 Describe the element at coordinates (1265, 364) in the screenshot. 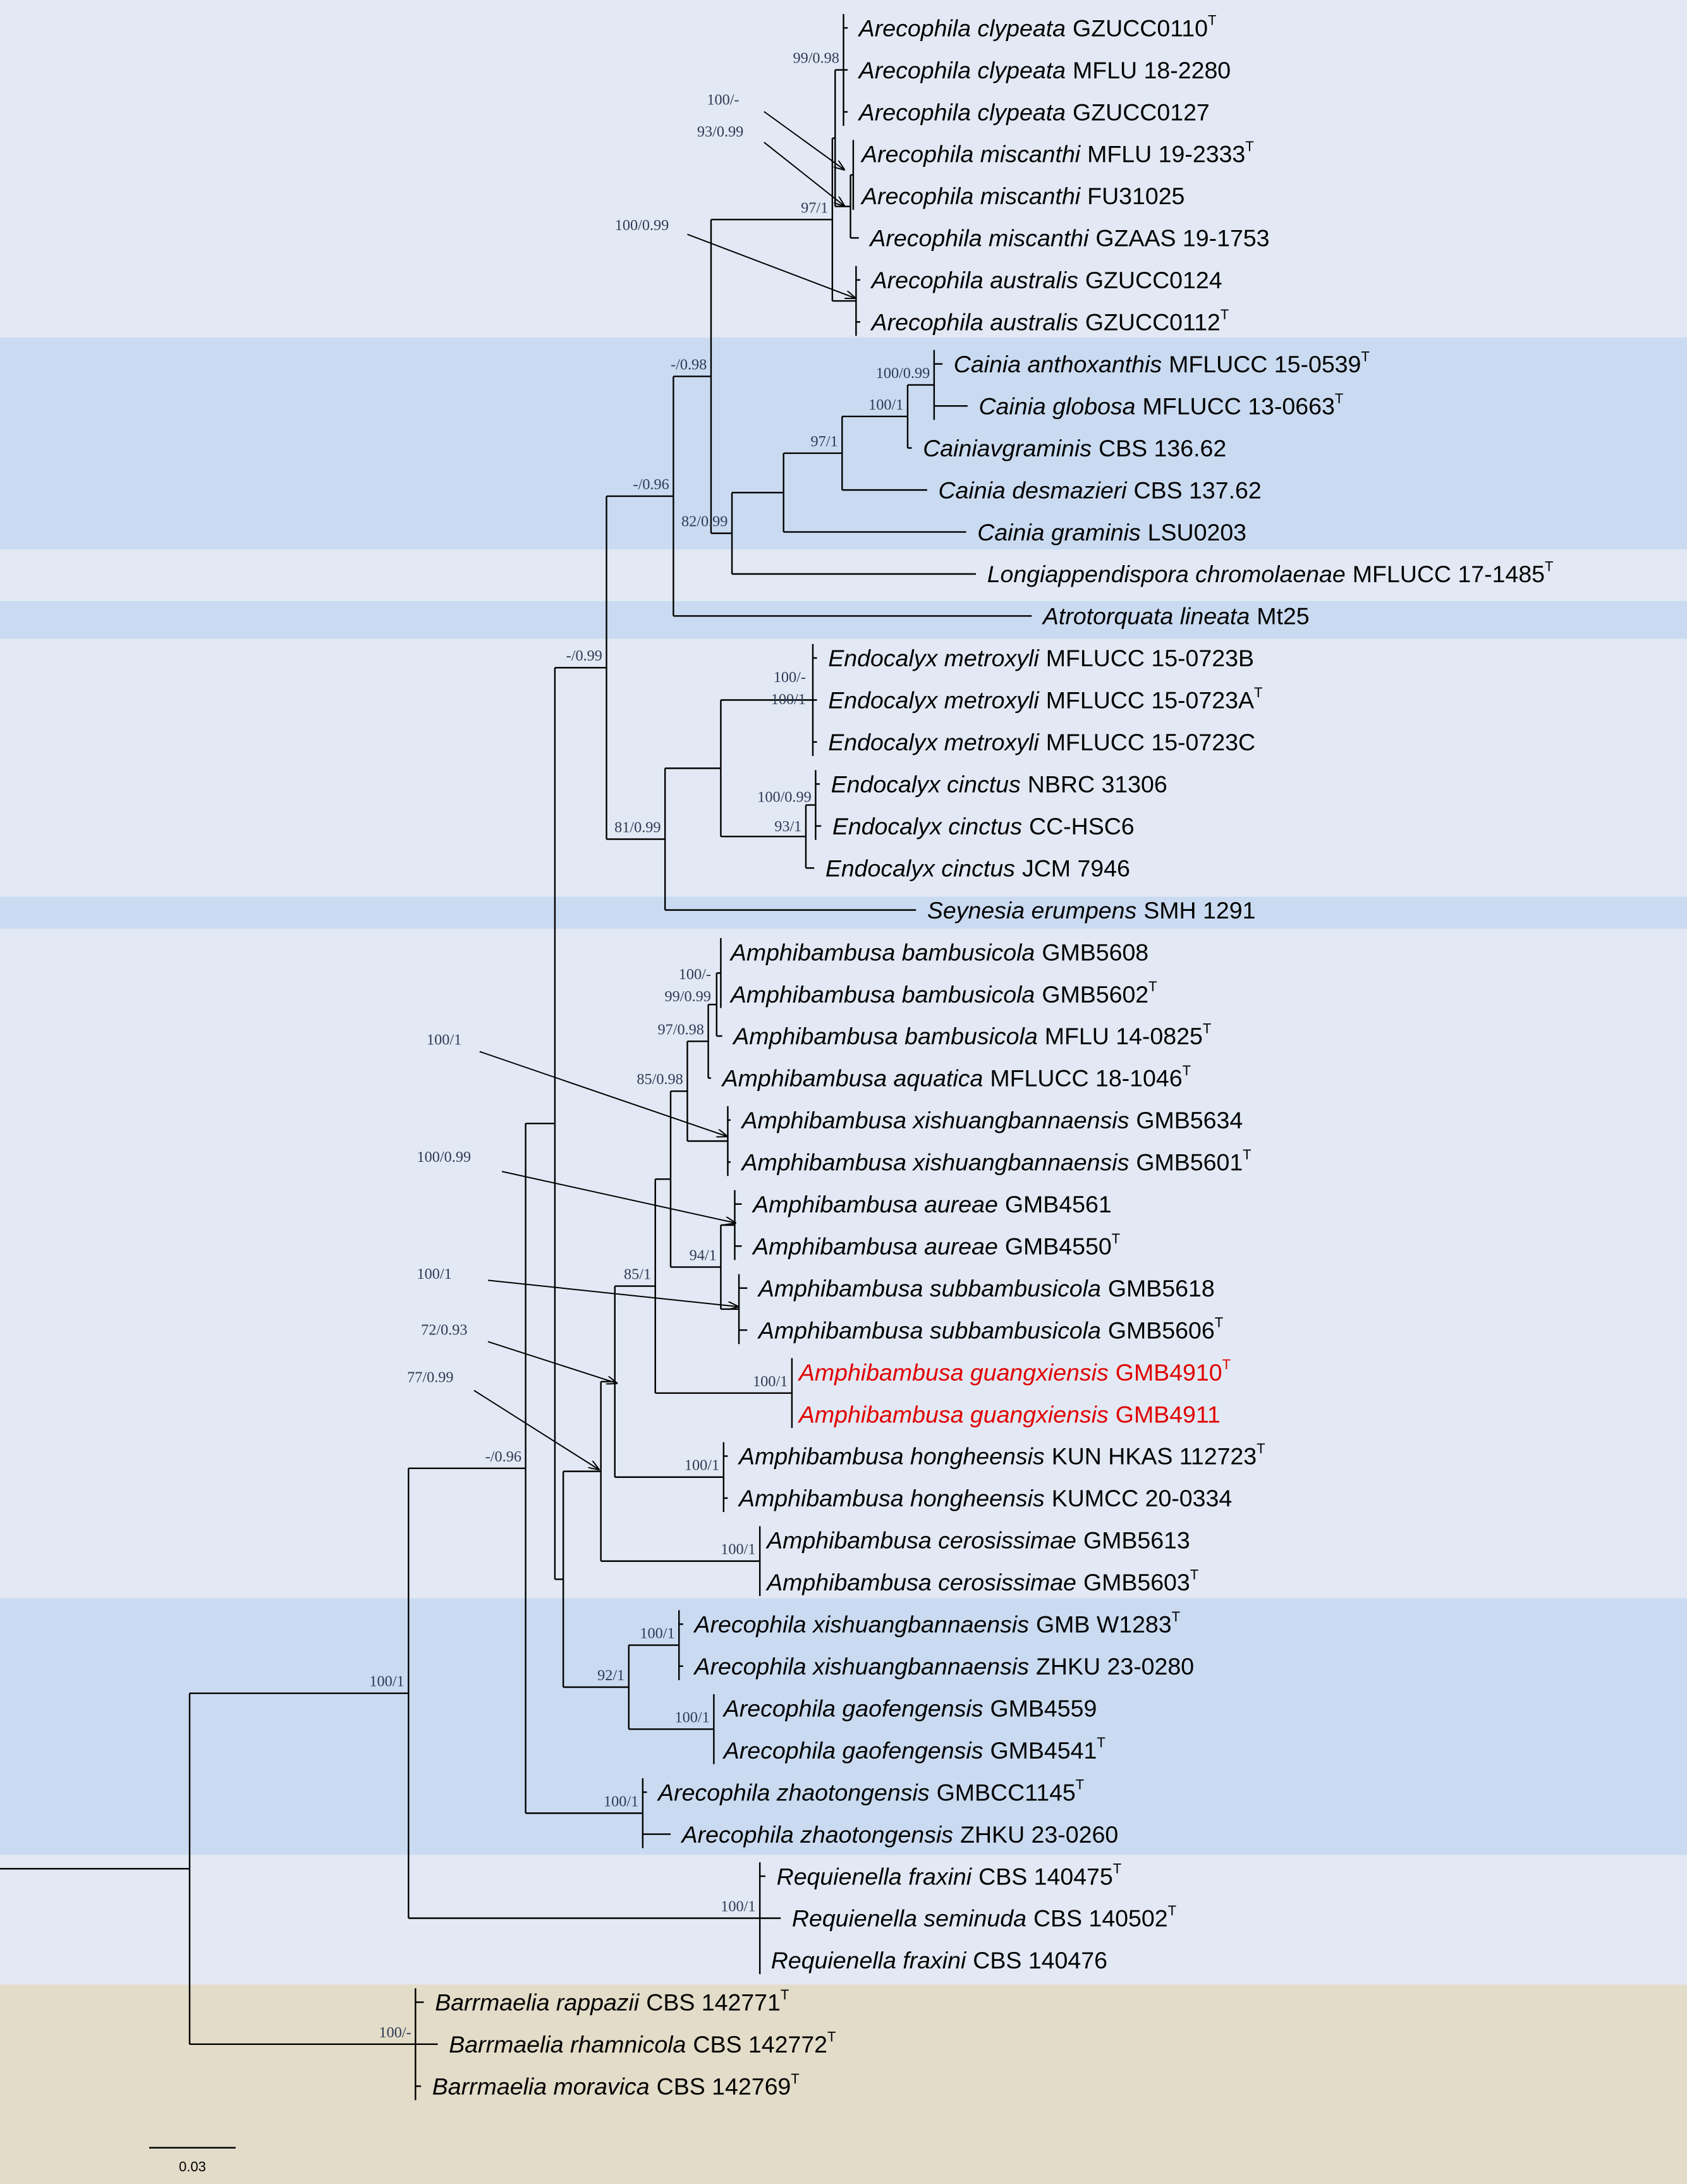

I see `strain-number: MFLUCC 15-0539` at that location.